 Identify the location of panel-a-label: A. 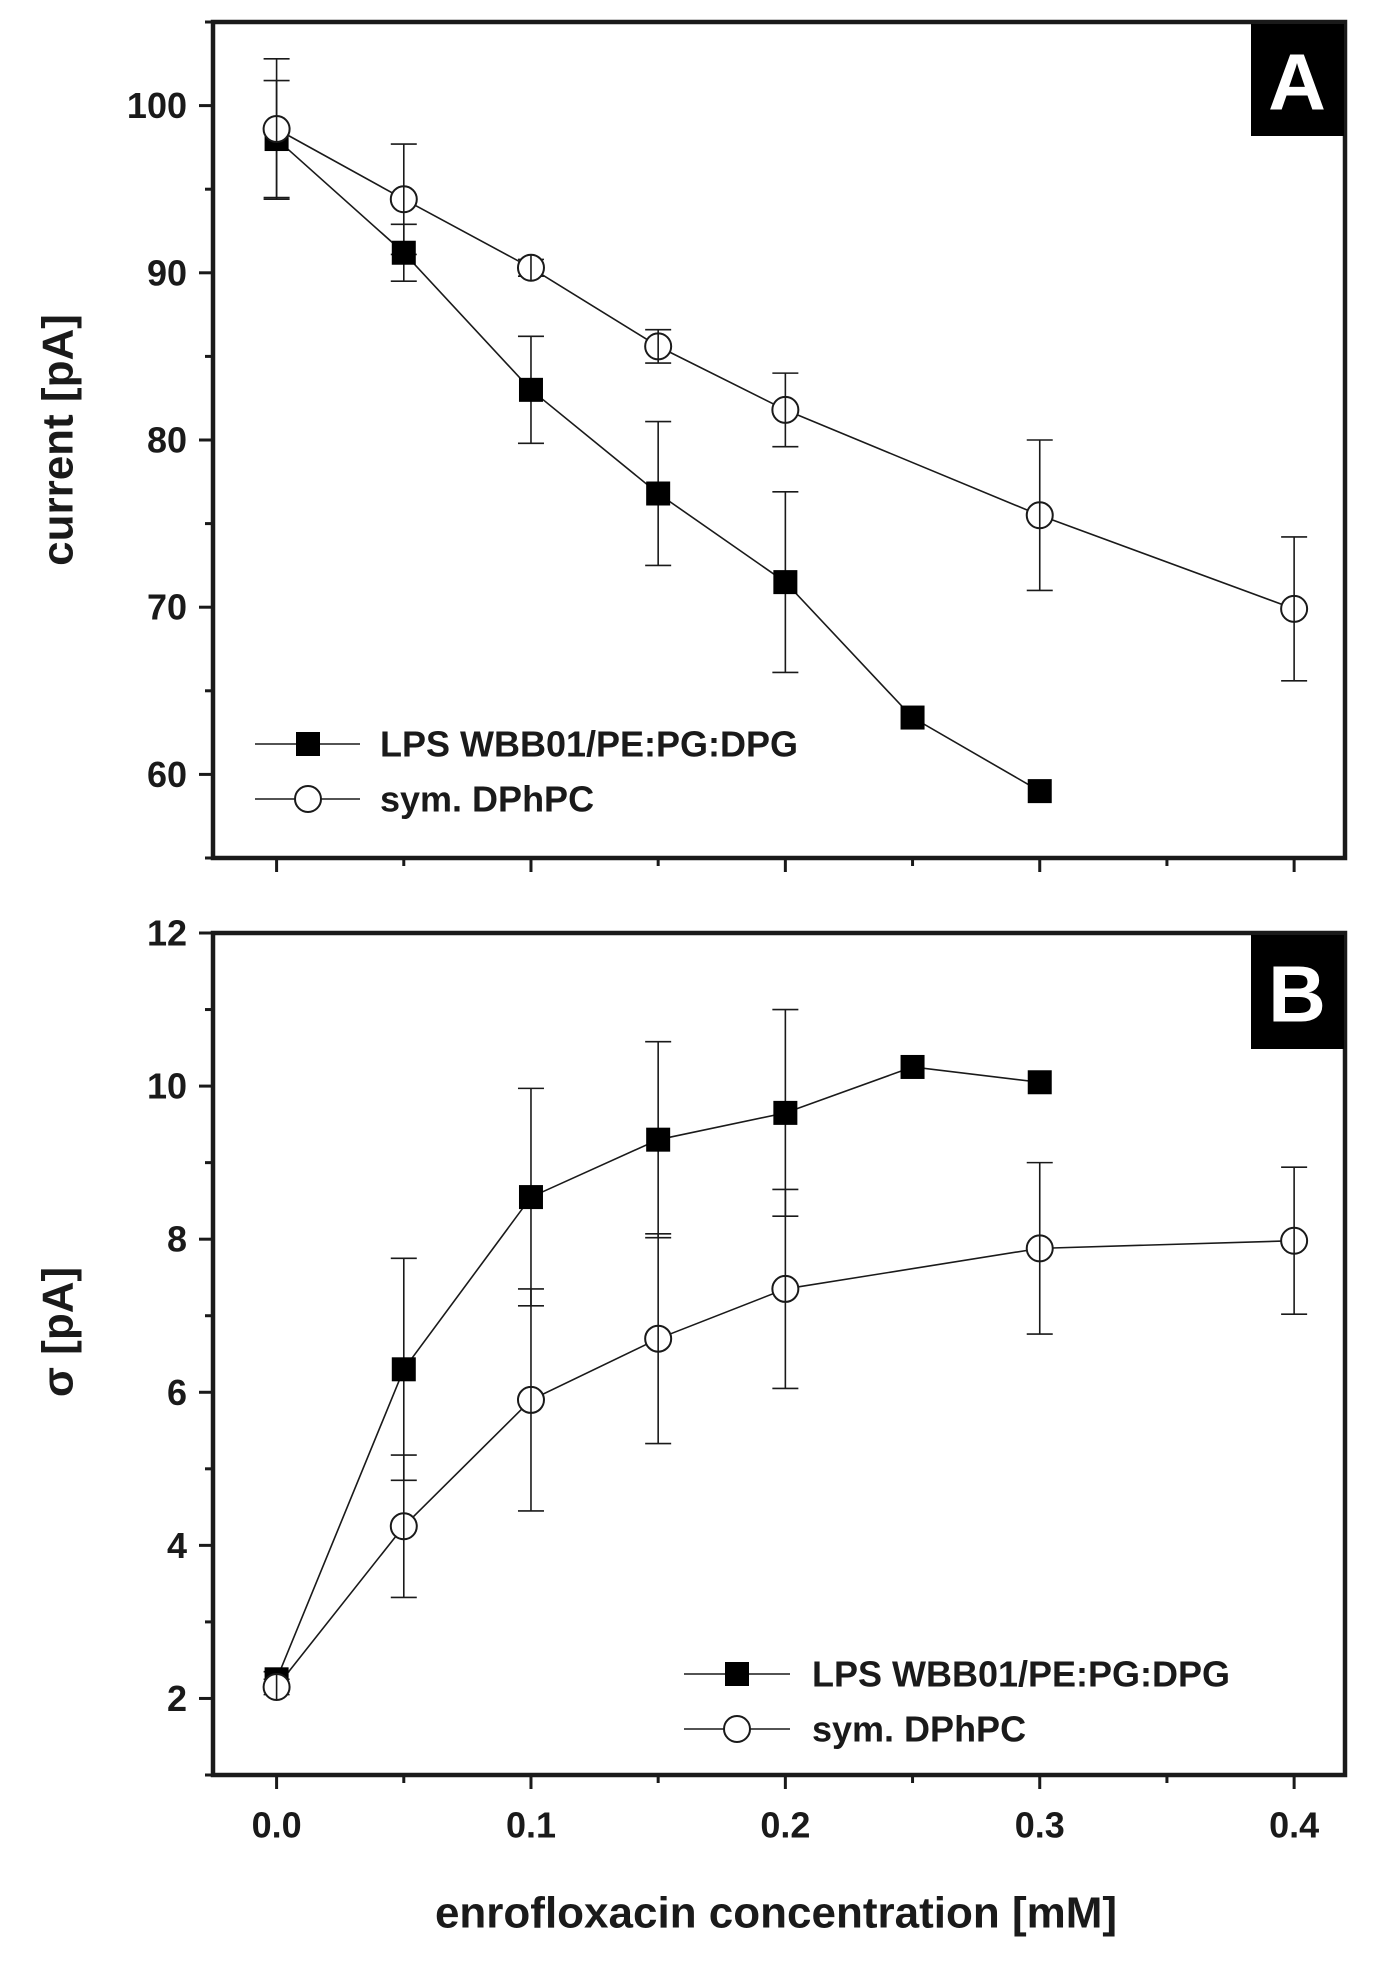
(1297, 82).